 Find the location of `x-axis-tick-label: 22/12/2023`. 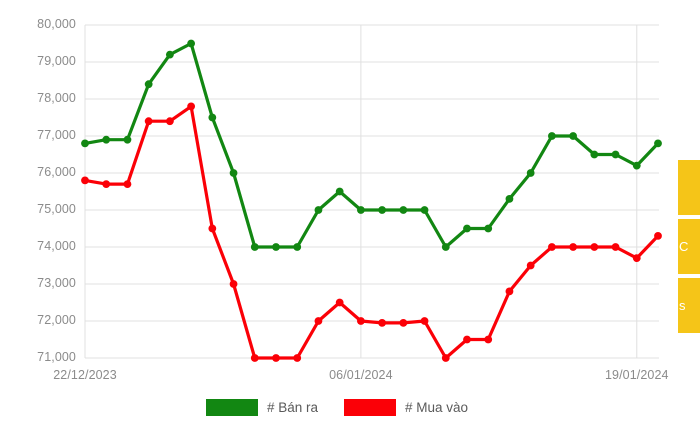

x-axis-tick-label: 22/12/2023 is located at coordinates (85, 375).